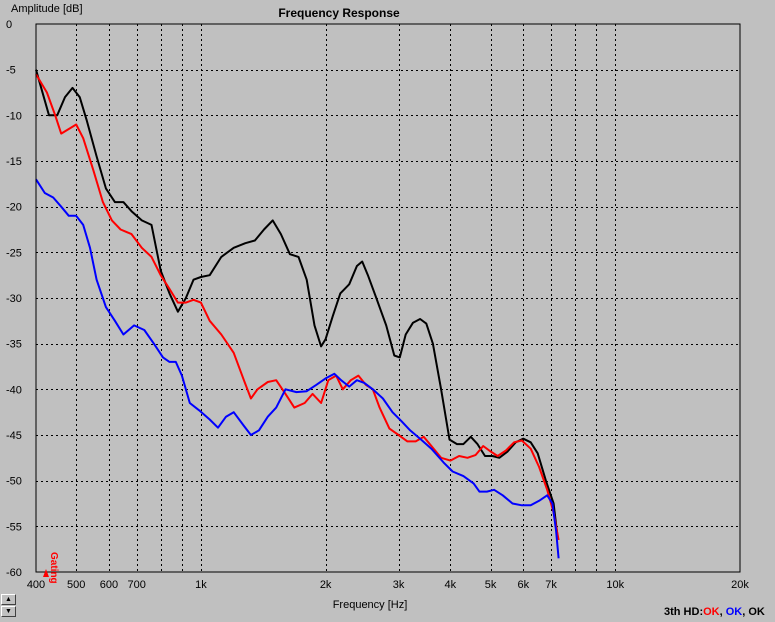 The height and width of the screenshot is (622, 775). What do you see at coordinates (14, 162) in the screenshot?
I see `y-tick-label: -15` at bounding box center [14, 162].